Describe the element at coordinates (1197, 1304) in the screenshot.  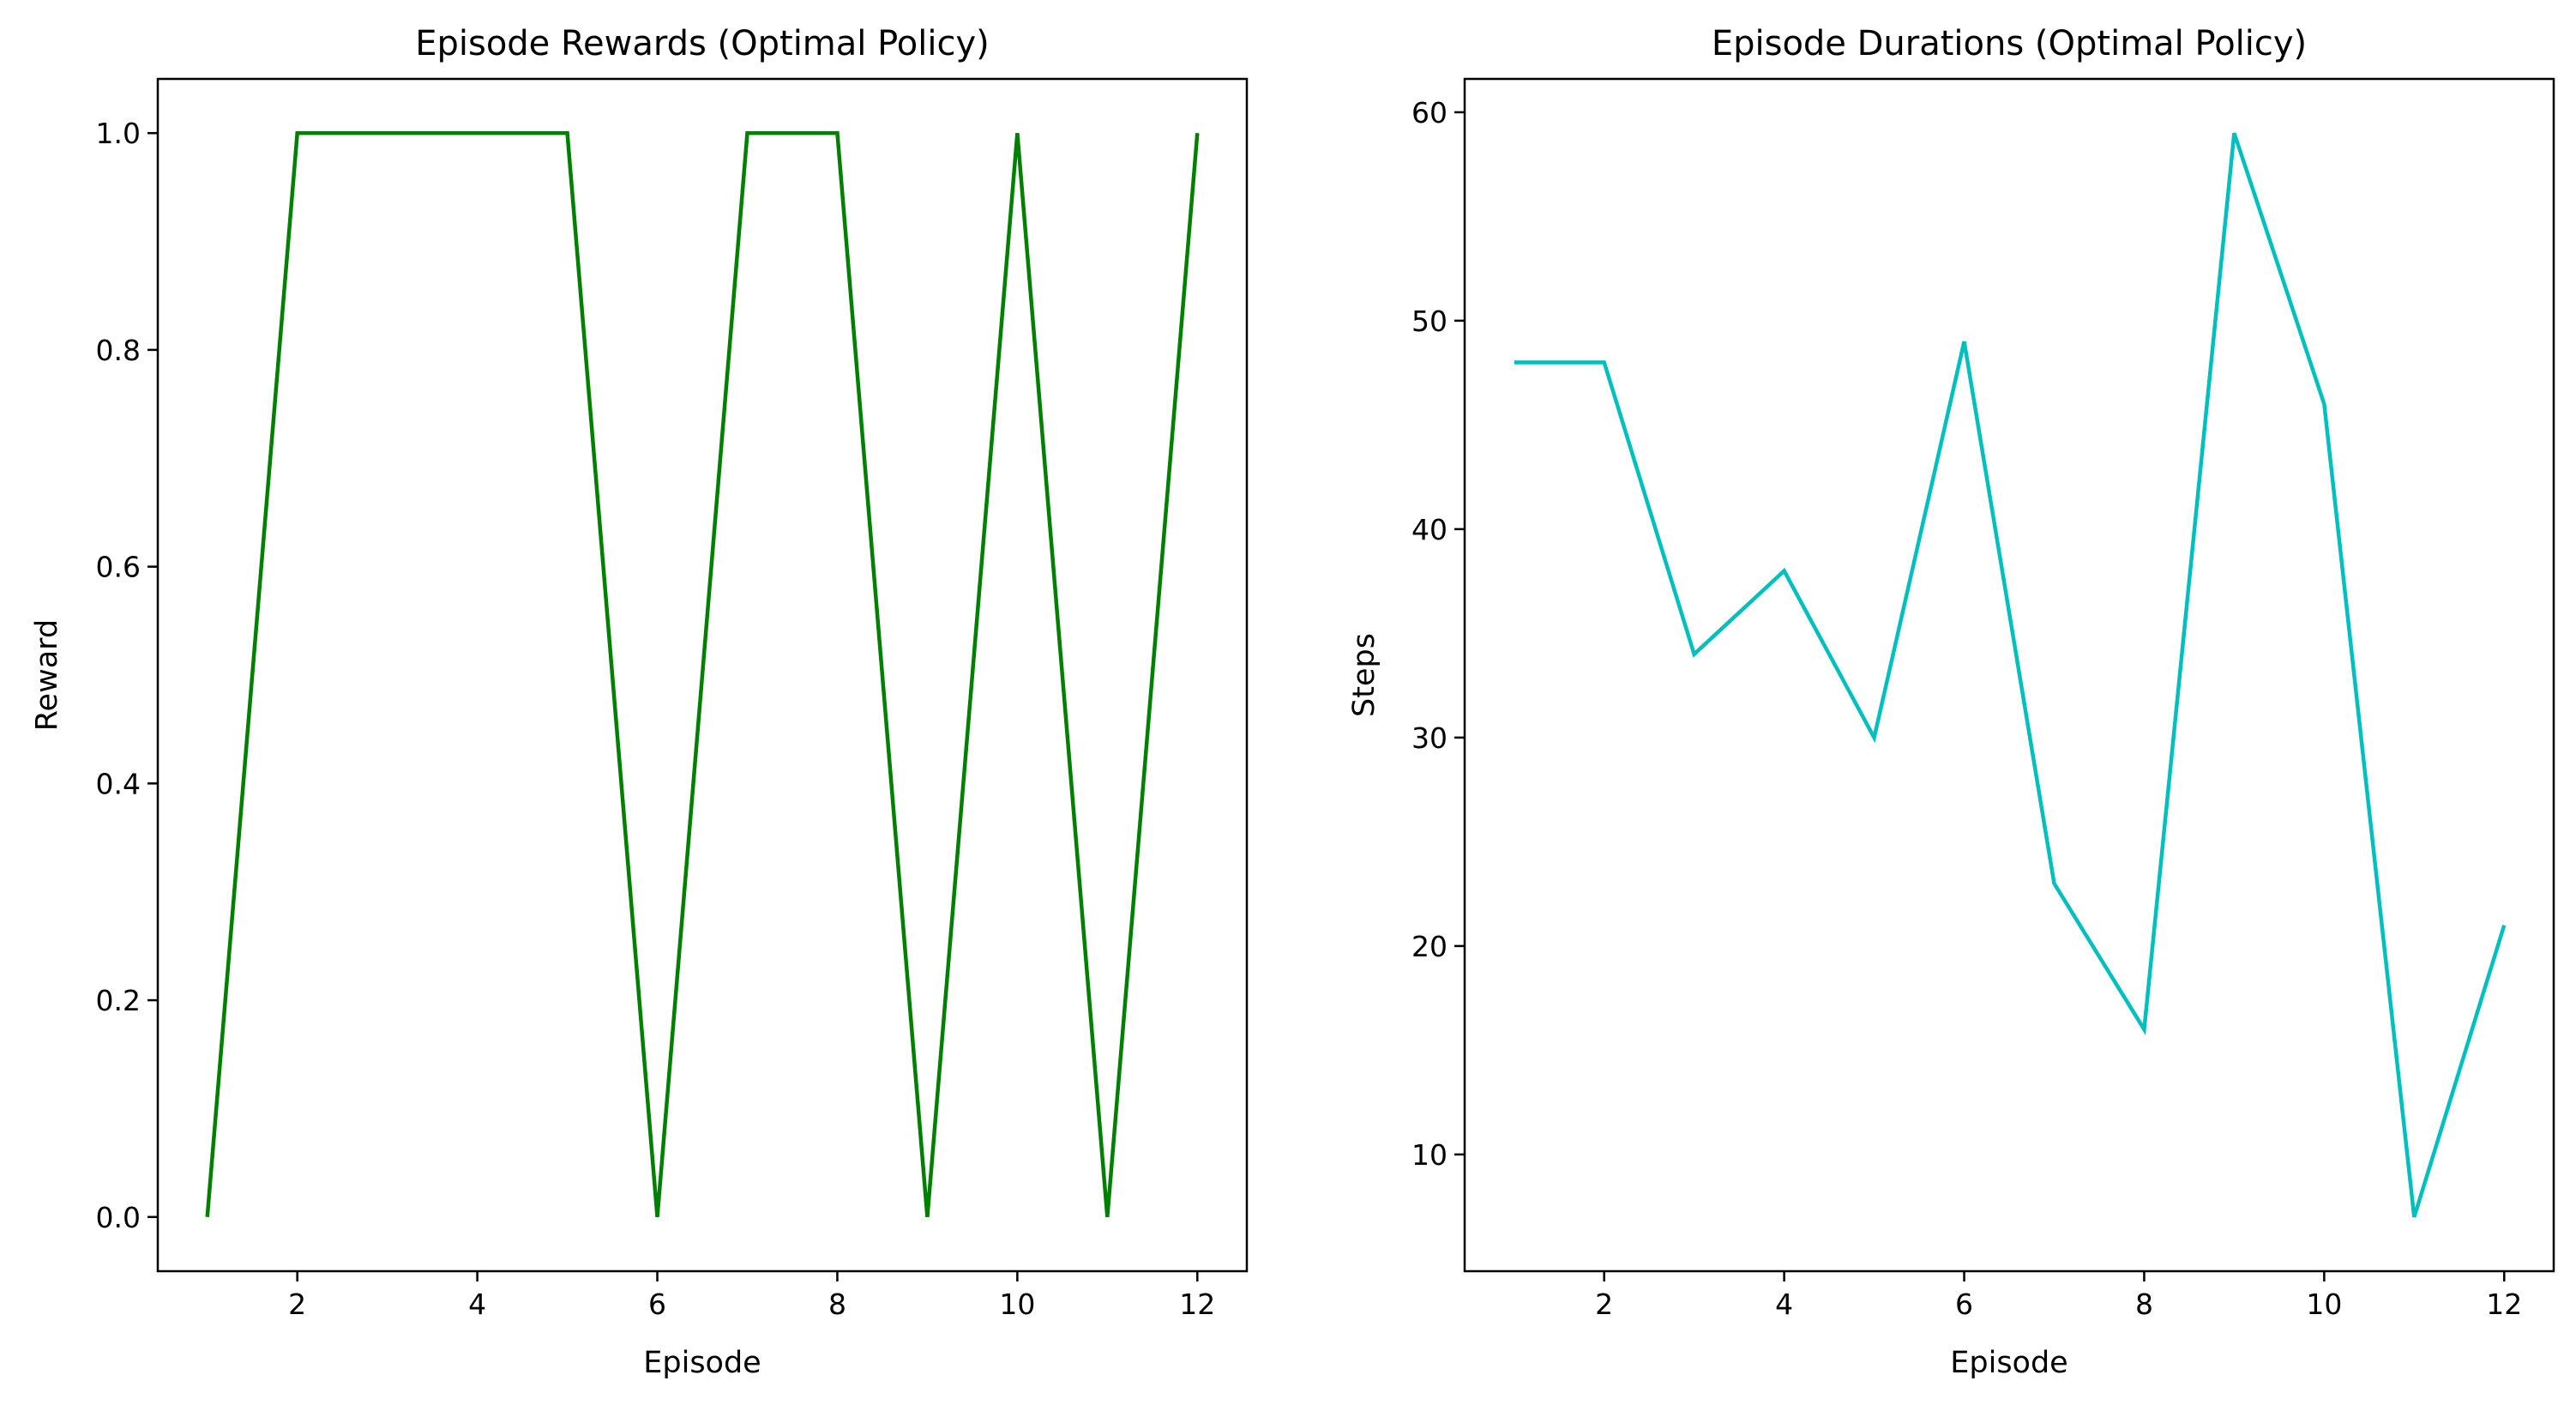
I see `rewards-x-tick-label: 12` at that location.